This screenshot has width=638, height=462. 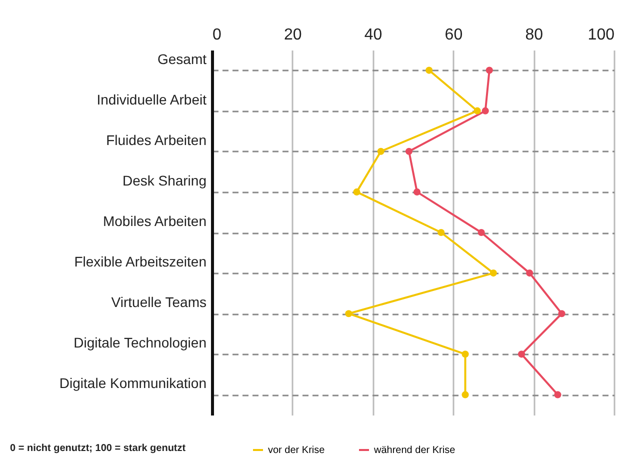 I want to click on y-tick-label: Digitale Kommunikation, so click(x=132, y=383).